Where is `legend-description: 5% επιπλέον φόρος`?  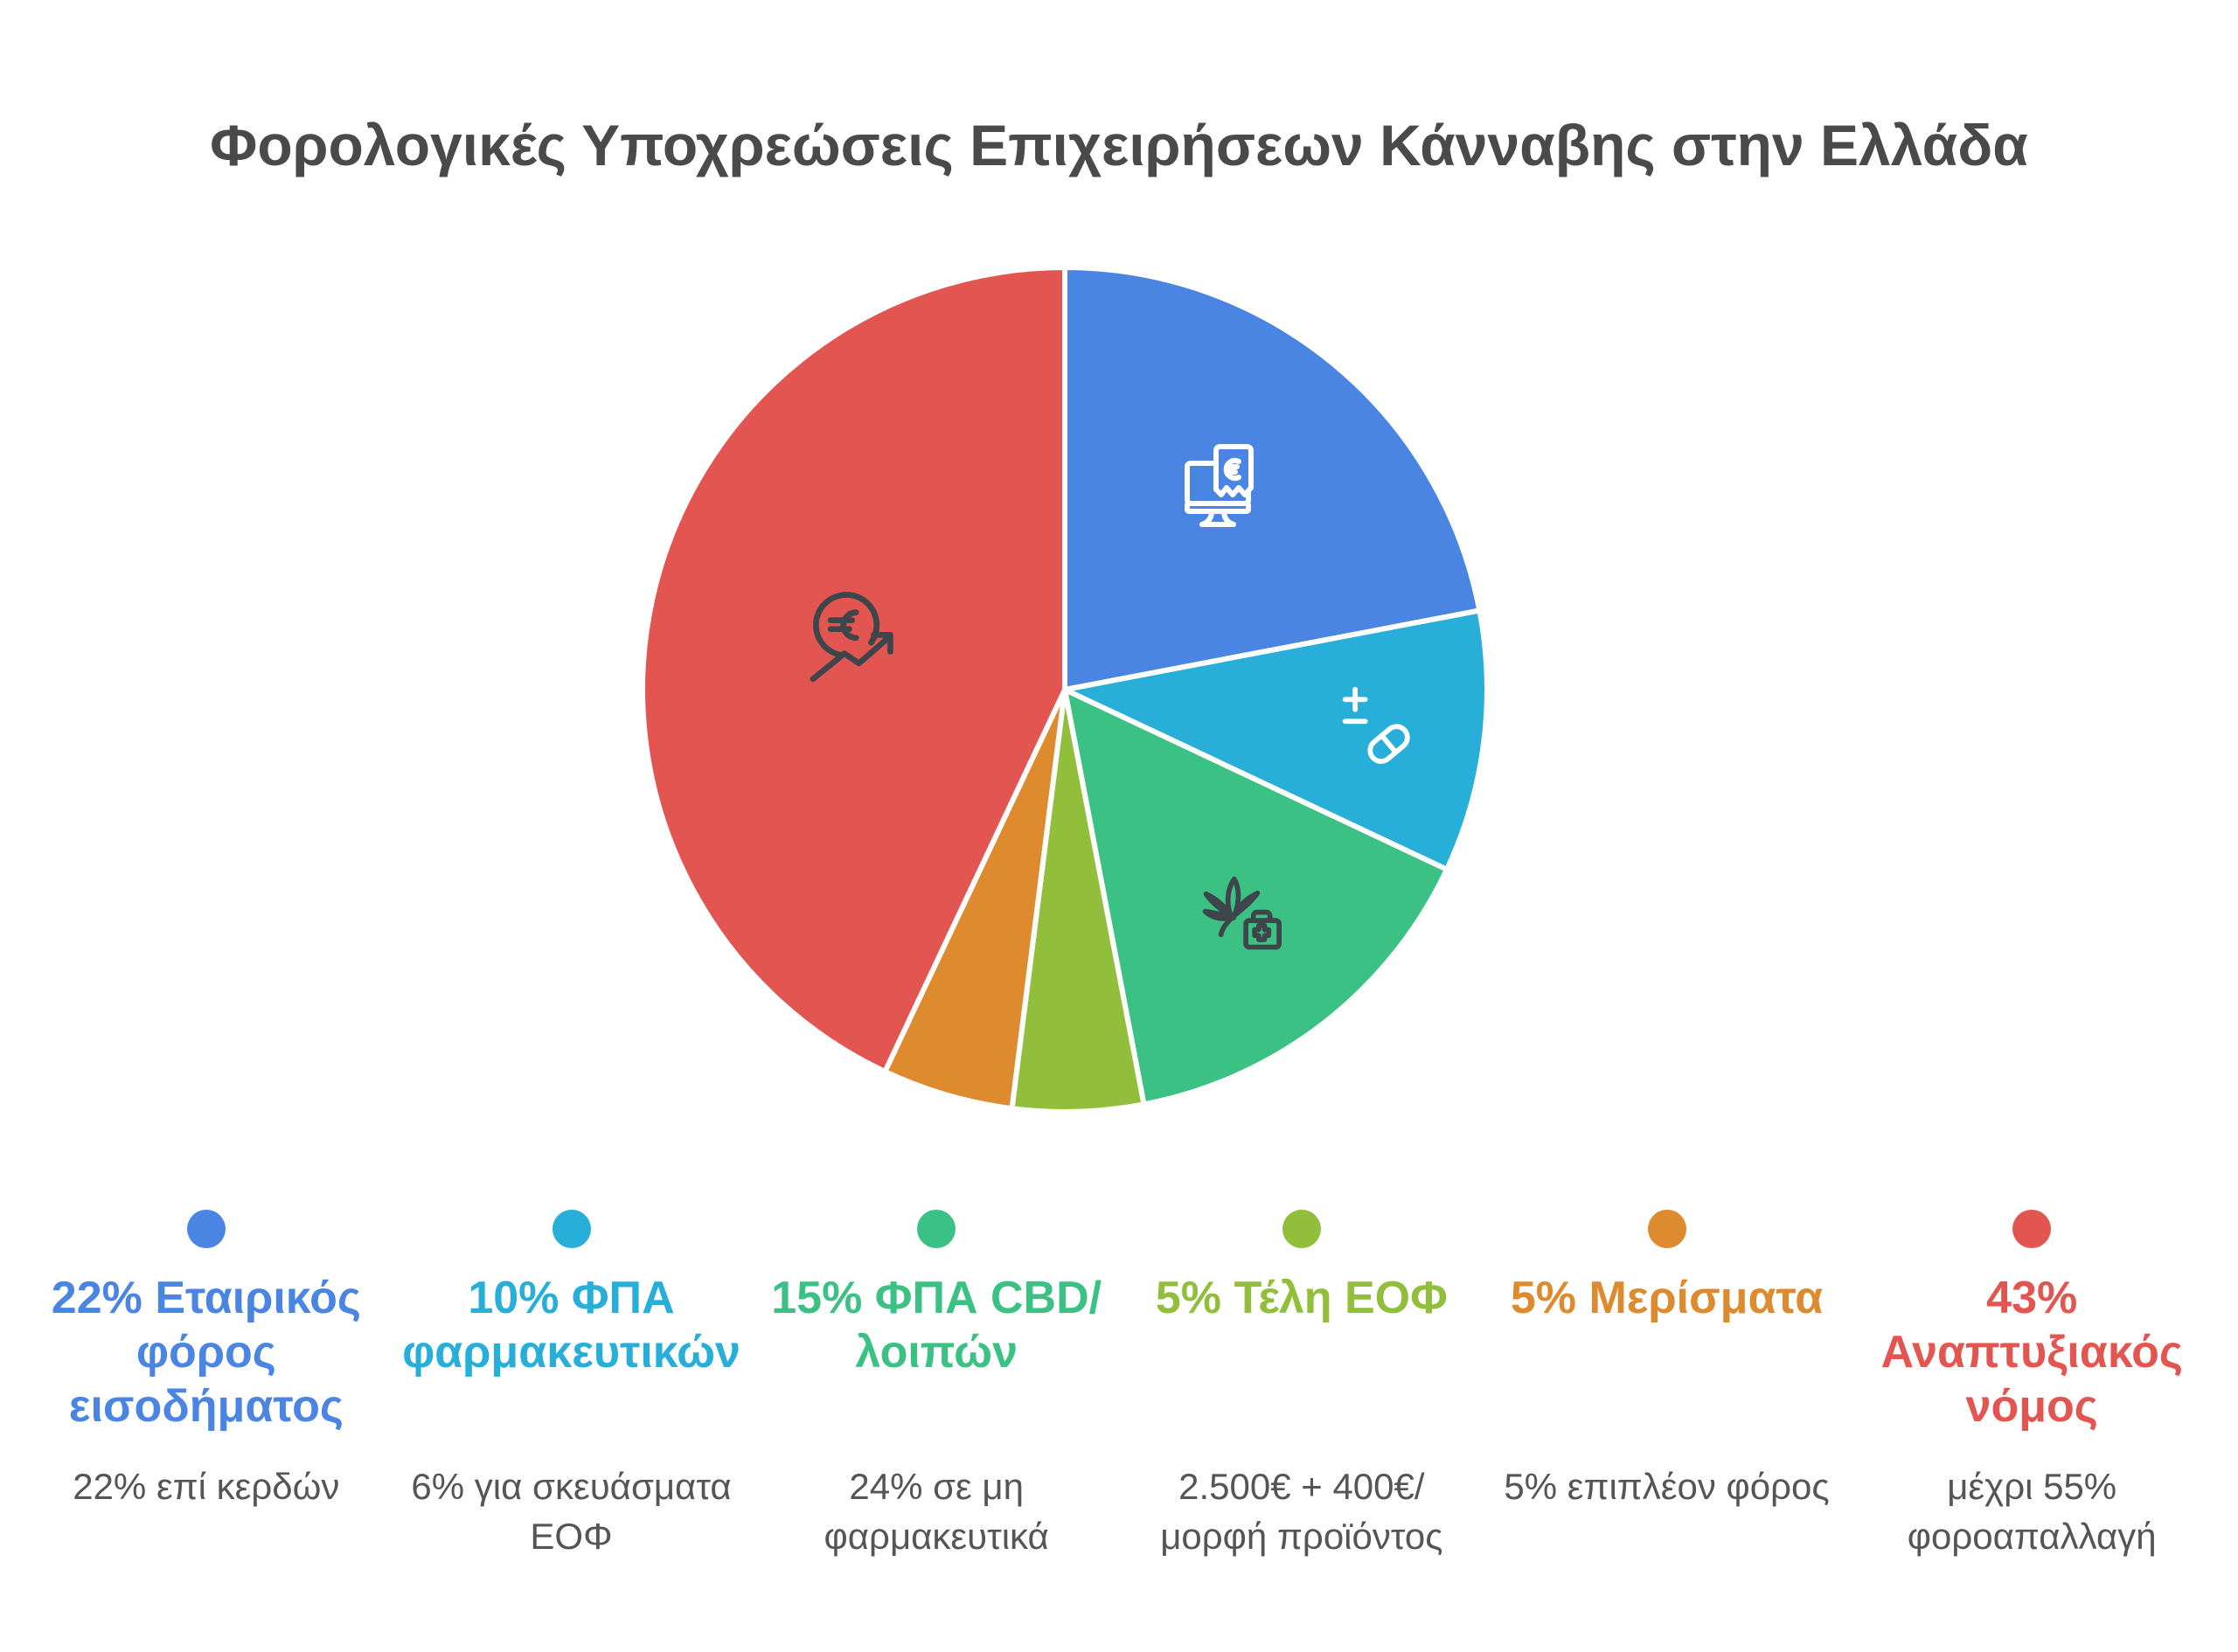 legend-description: 5% επιπλέον φόρος is located at coordinates (1667, 1487).